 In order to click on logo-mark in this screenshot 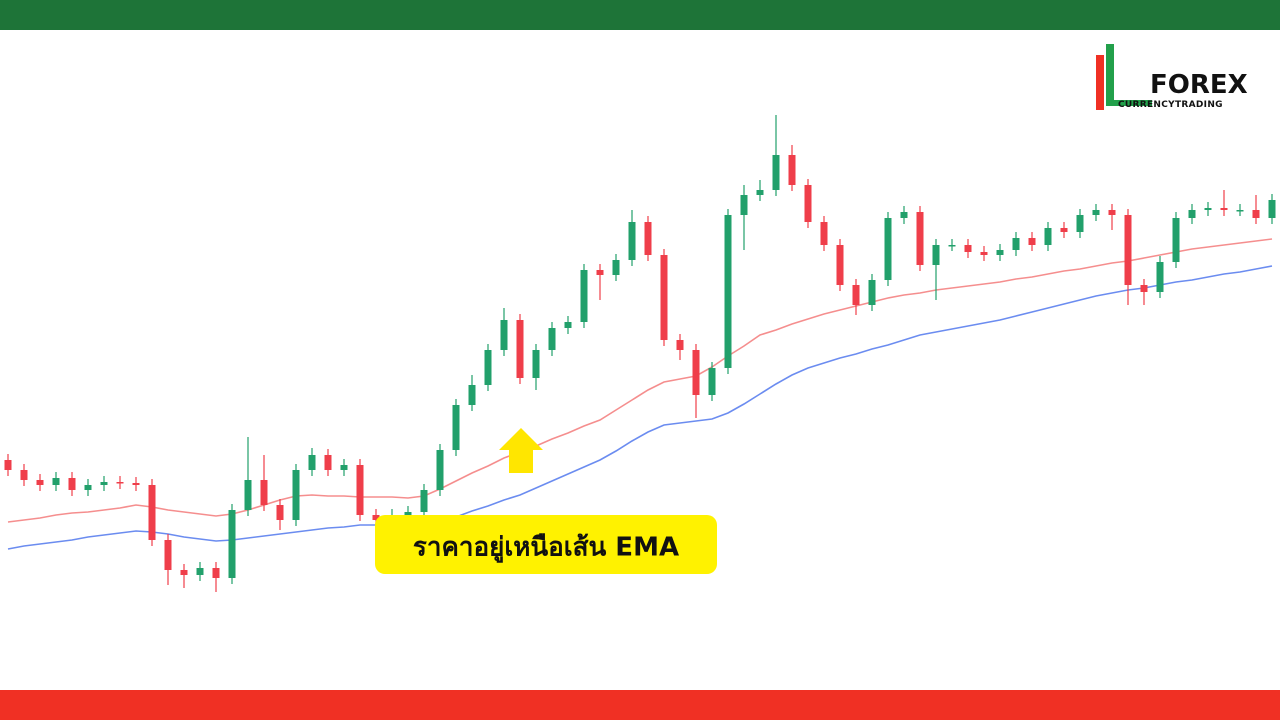, I will do `click(1129, 75)`.